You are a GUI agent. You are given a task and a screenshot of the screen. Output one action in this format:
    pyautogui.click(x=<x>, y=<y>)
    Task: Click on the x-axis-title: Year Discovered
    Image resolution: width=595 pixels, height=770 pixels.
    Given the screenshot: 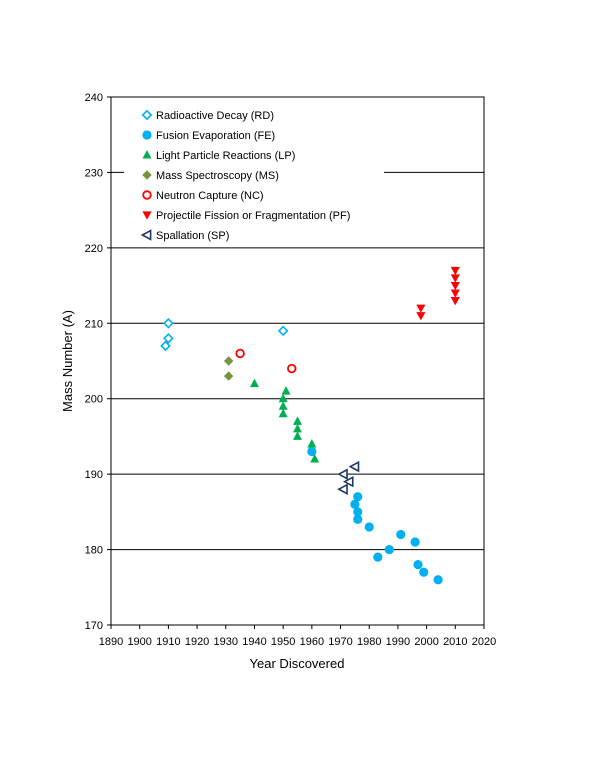 What is the action you would take?
    pyautogui.click(x=297, y=663)
    